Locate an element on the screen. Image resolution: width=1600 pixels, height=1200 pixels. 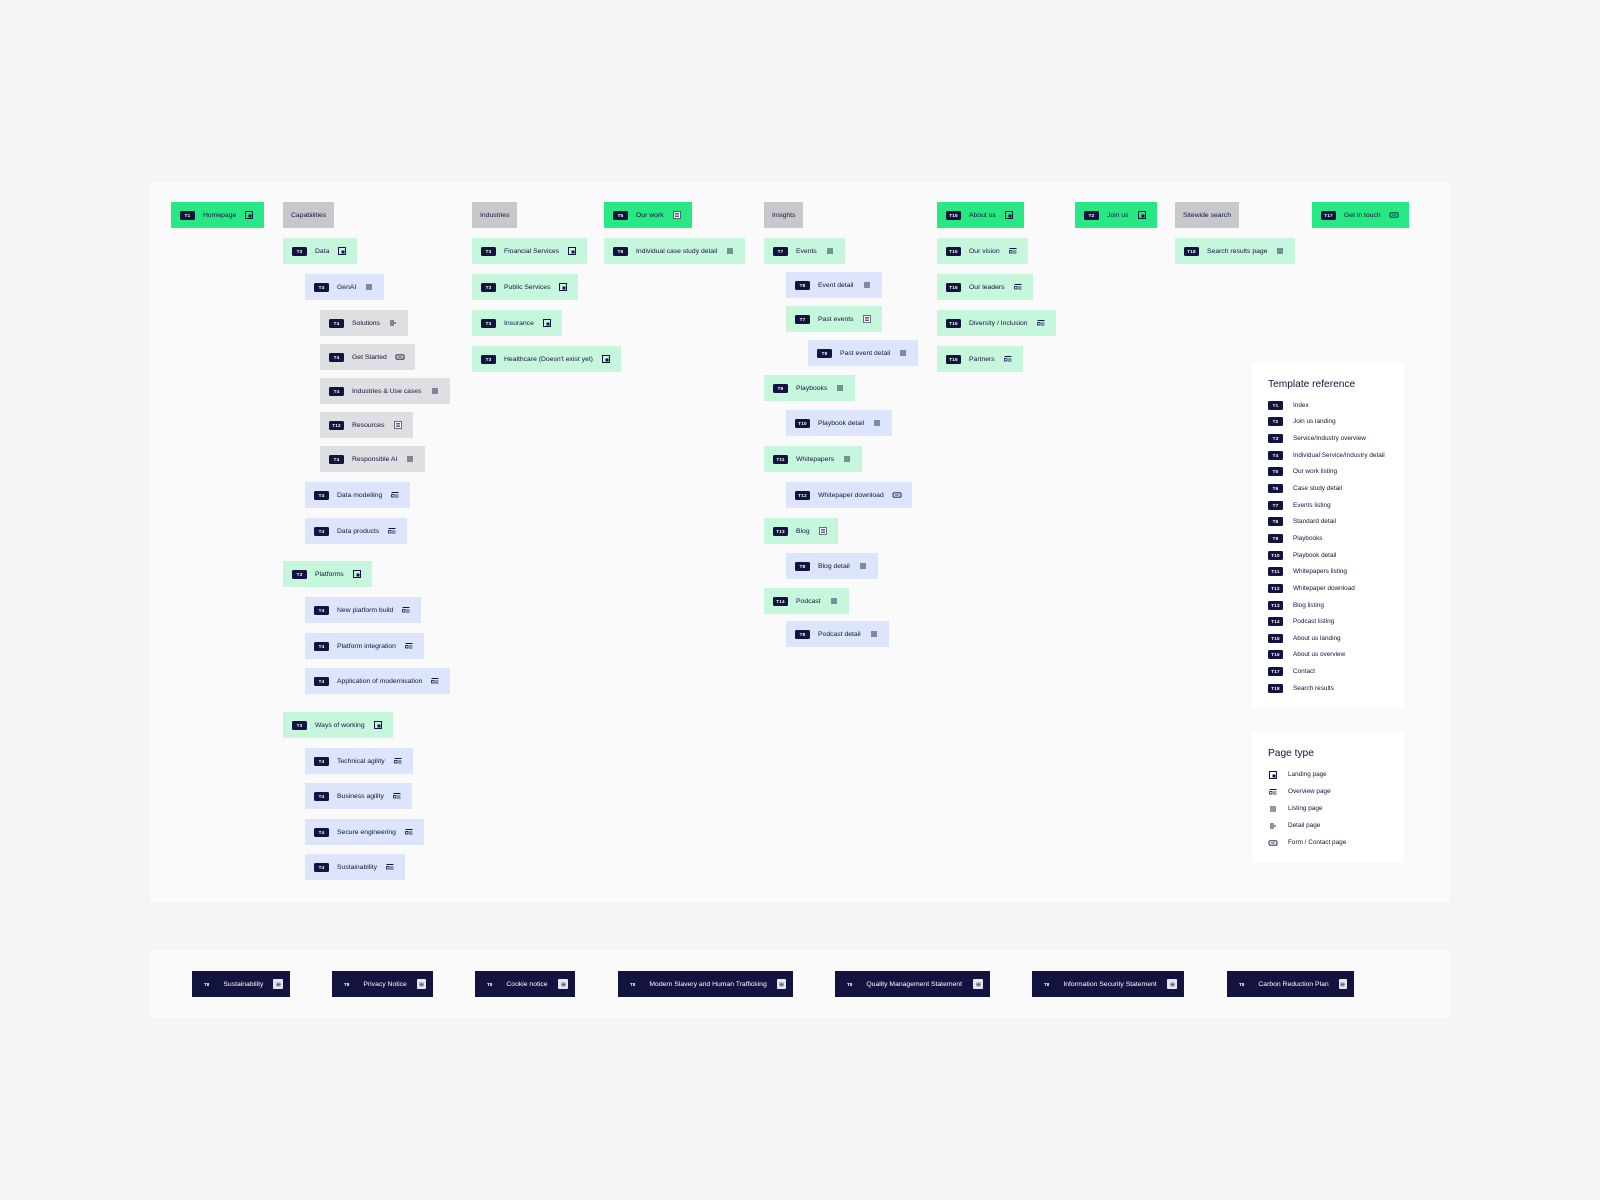
template-code-badge: T12 is located at coordinates (802, 495).